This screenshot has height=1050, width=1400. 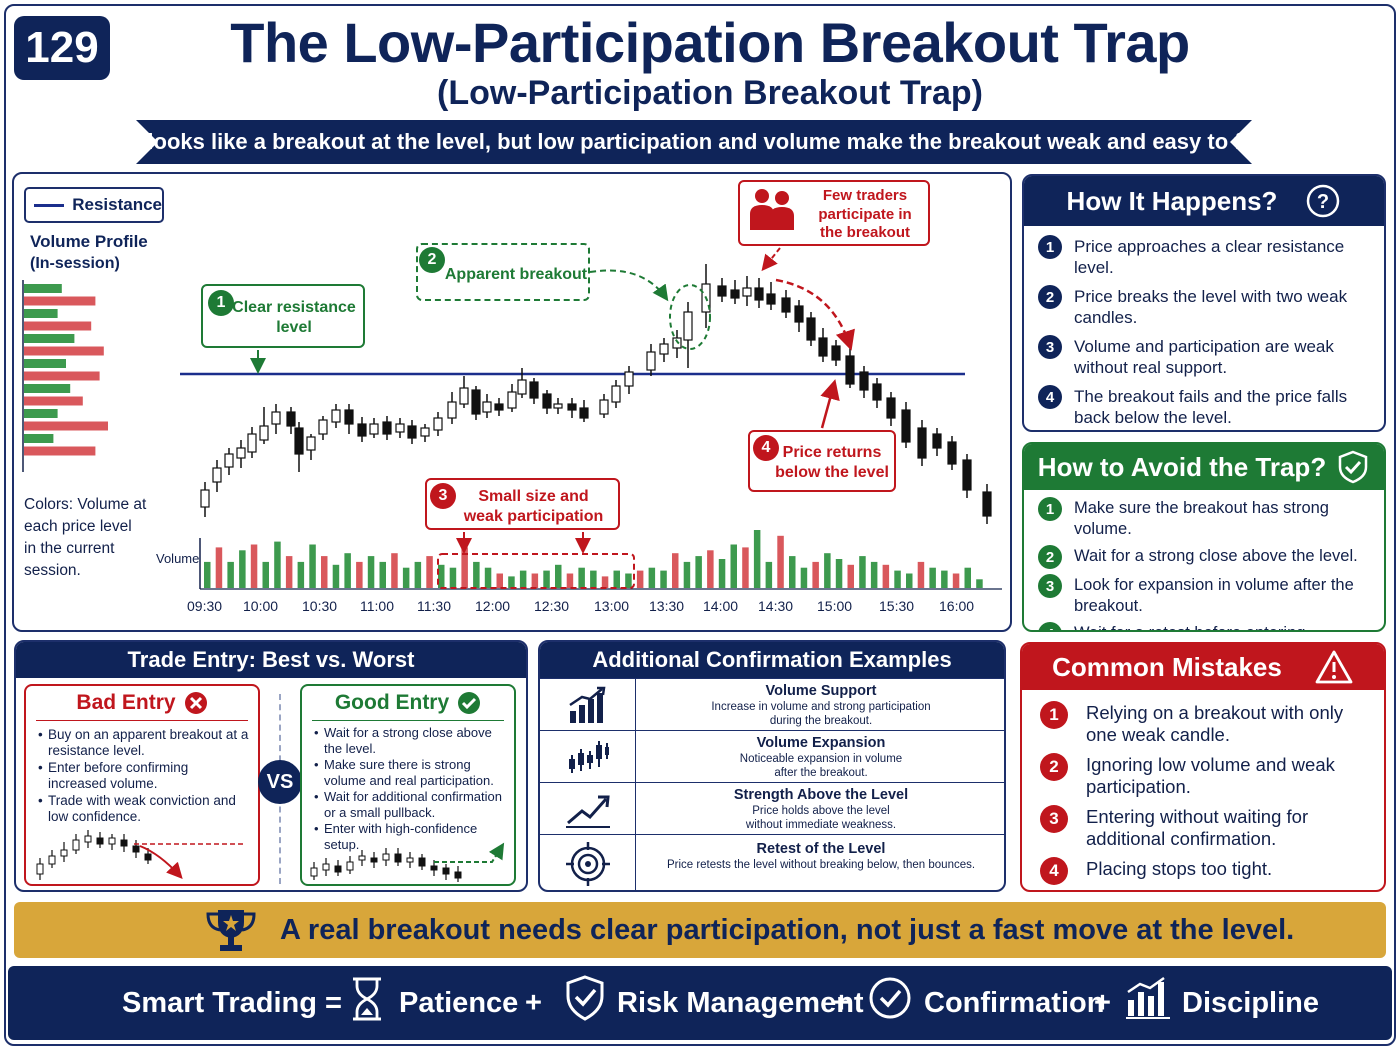 I want to click on bad-entry-title: Bad Entry, so click(x=126, y=702).